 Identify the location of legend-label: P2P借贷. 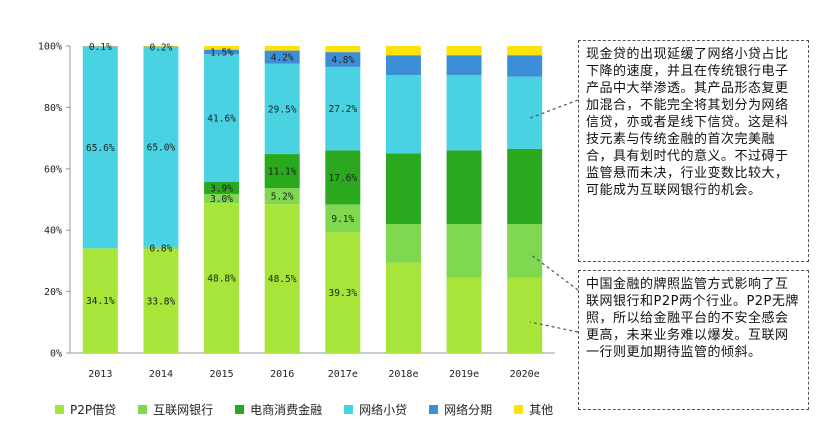
(93, 410).